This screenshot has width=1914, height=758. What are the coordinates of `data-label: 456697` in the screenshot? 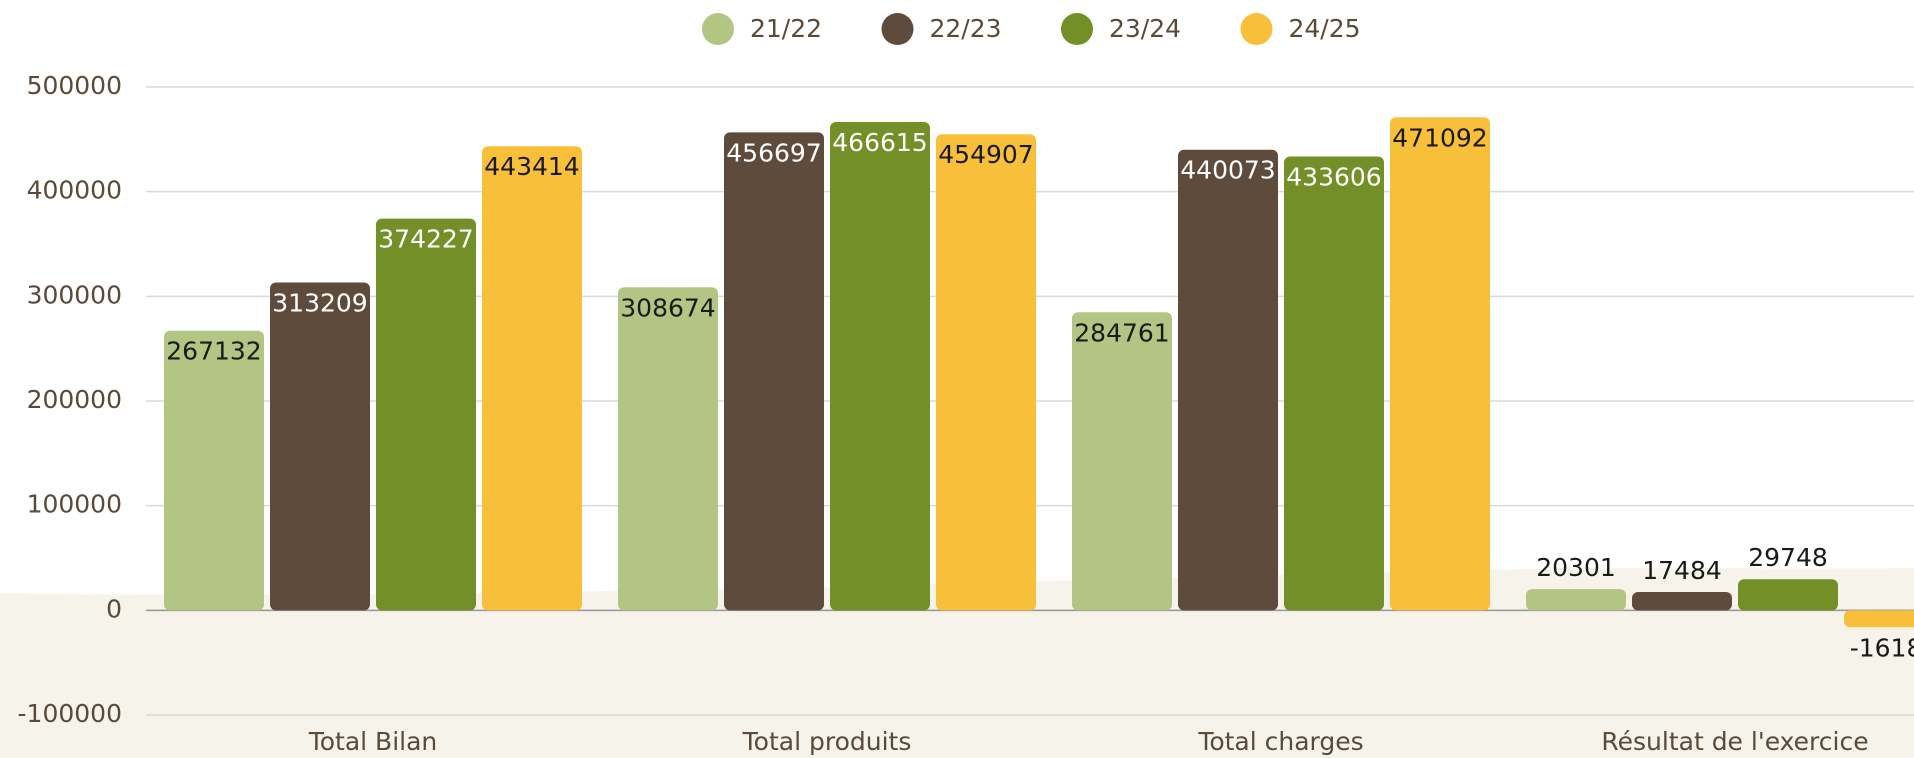 It's located at (773, 152).